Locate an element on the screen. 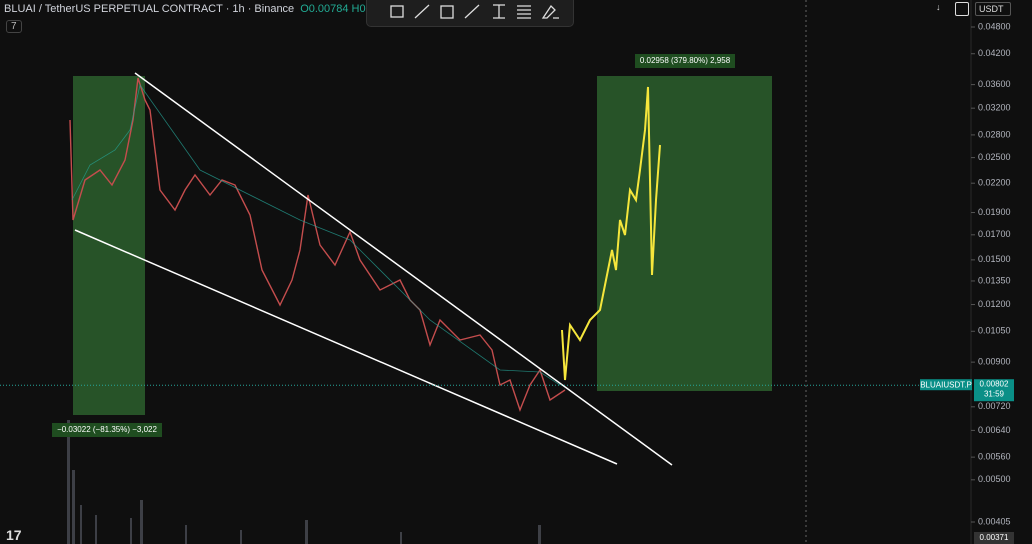 The height and width of the screenshot is (544, 1032). short-label-box is located at coordinates (107, 430).